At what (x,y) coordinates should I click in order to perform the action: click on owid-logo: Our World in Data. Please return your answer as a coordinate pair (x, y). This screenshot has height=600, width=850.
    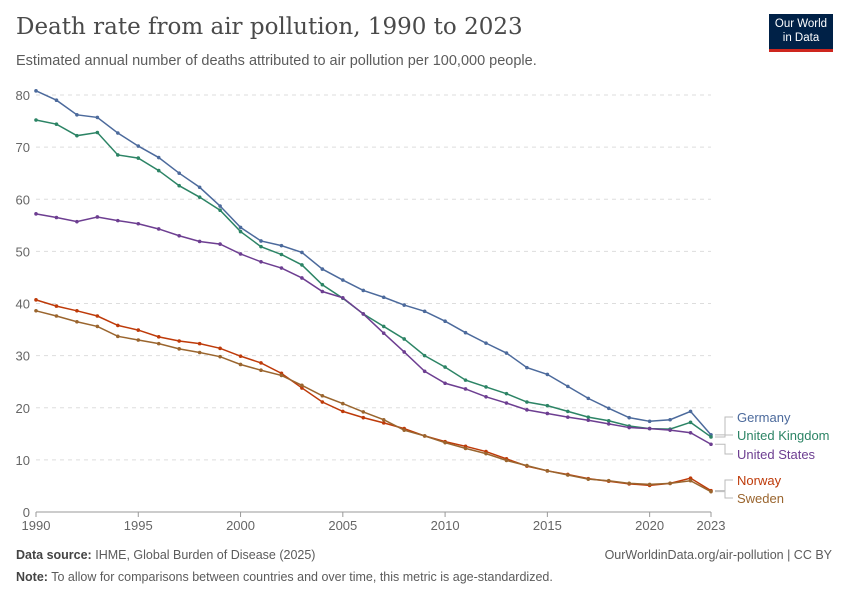
    Looking at the image, I should click on (801, 33).